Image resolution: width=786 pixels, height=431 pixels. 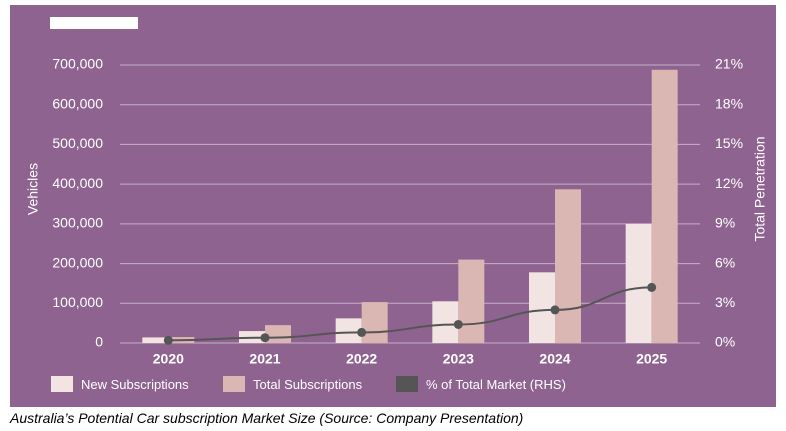 What do you see at coordinates (725, 262) in the screenshot?
I see `y2-tick-label: 6%` at bounding box center [725, 262].